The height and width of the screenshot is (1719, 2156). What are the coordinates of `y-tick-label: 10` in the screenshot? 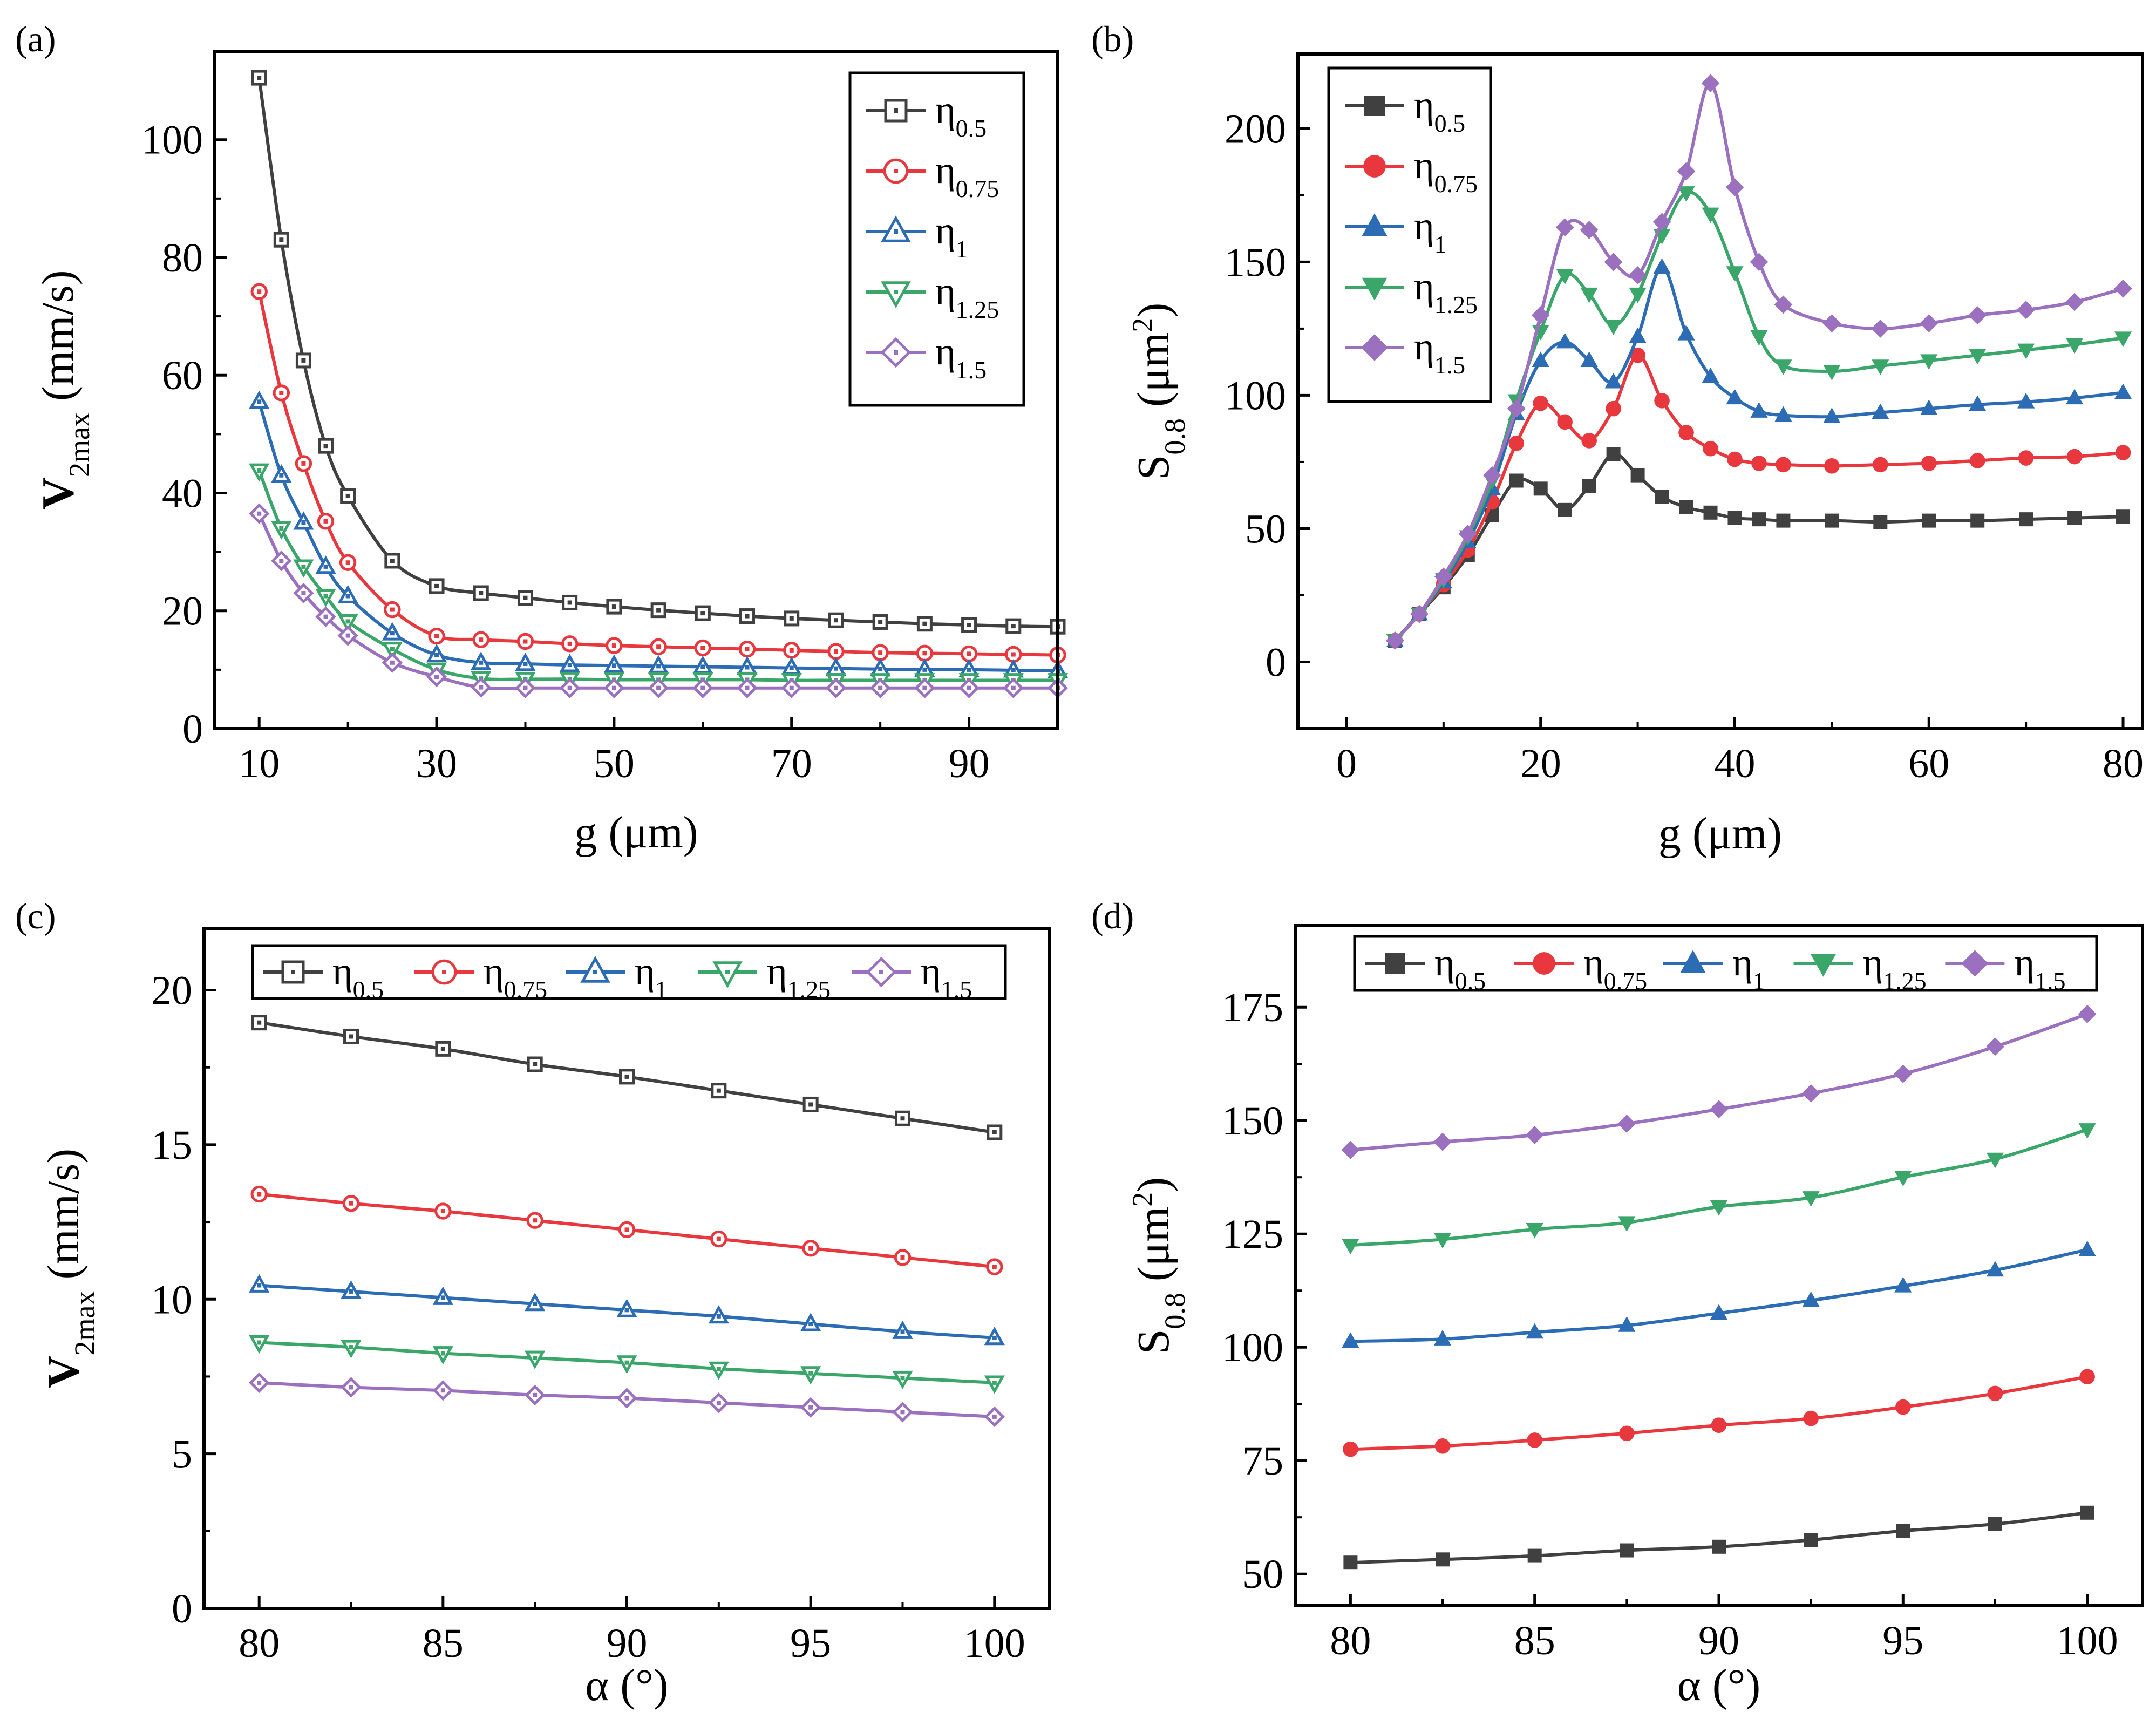 It's located at (171, 1300).